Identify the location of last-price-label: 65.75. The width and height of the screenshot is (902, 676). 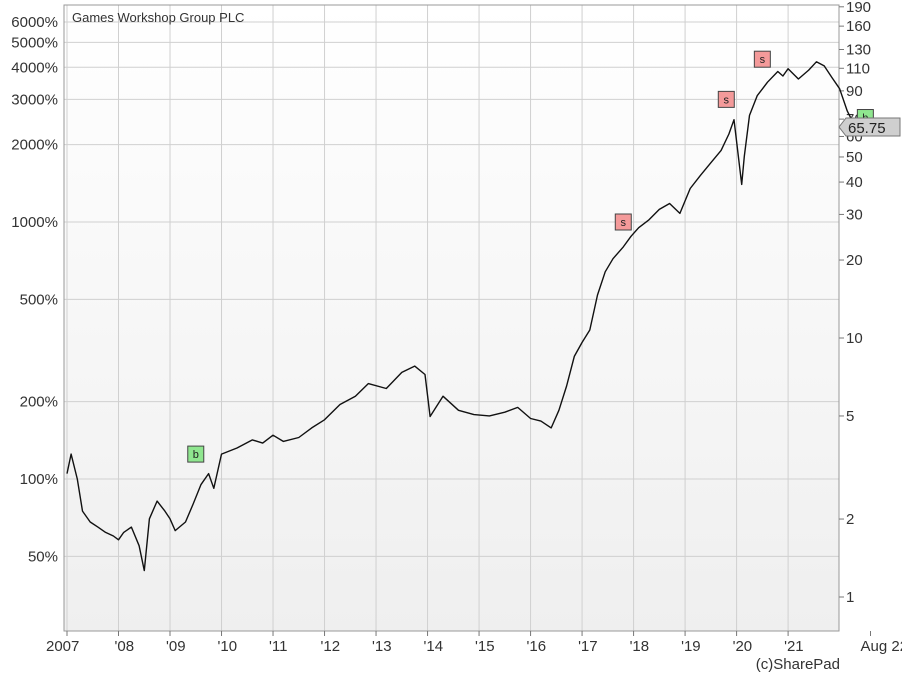
(867, 128).